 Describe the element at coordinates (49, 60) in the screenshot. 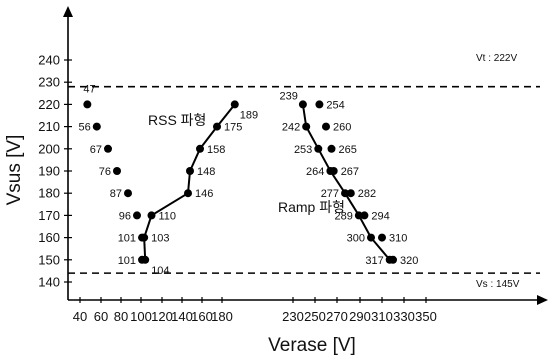

I see `y-tick-label: 240` at that location.